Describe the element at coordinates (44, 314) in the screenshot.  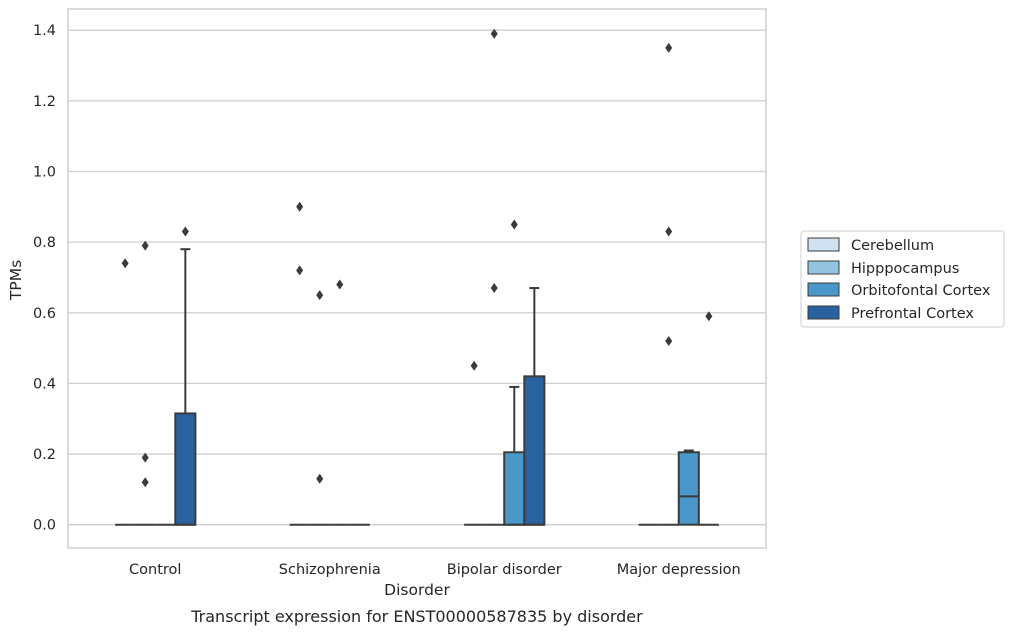
I see `y-tick-label: 0.6` at that location.